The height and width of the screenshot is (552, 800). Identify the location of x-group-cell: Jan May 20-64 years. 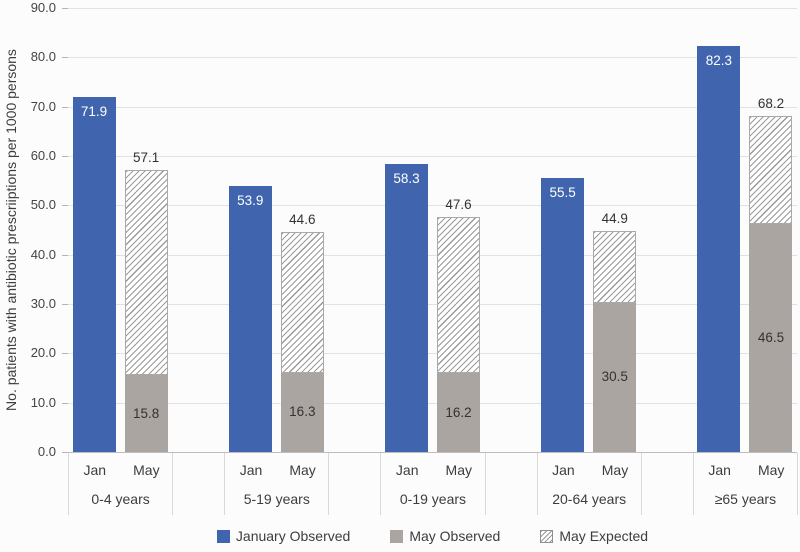
(590, 484).